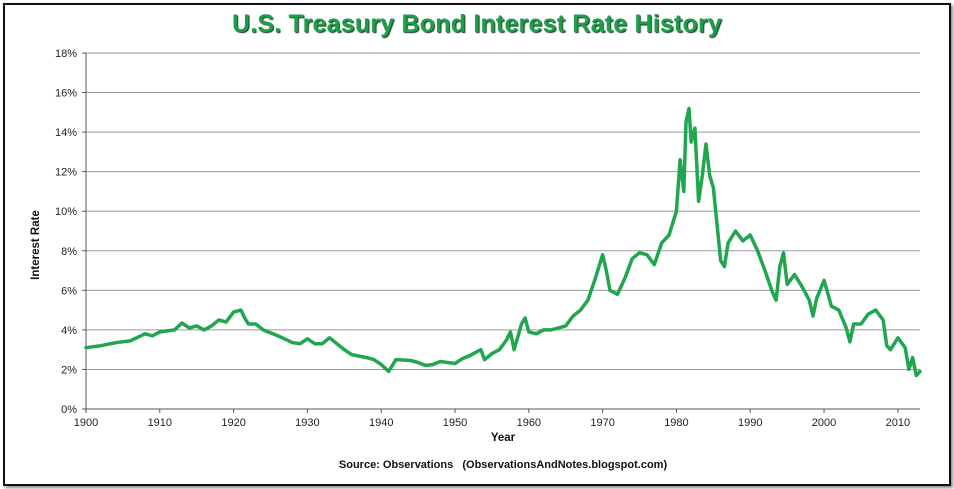 The width and height of the screenshot is (954, 489). Describe the element at coordinates (36, 245) in the screenshot. I see `y-axis-label: Interest Rate` at that location.